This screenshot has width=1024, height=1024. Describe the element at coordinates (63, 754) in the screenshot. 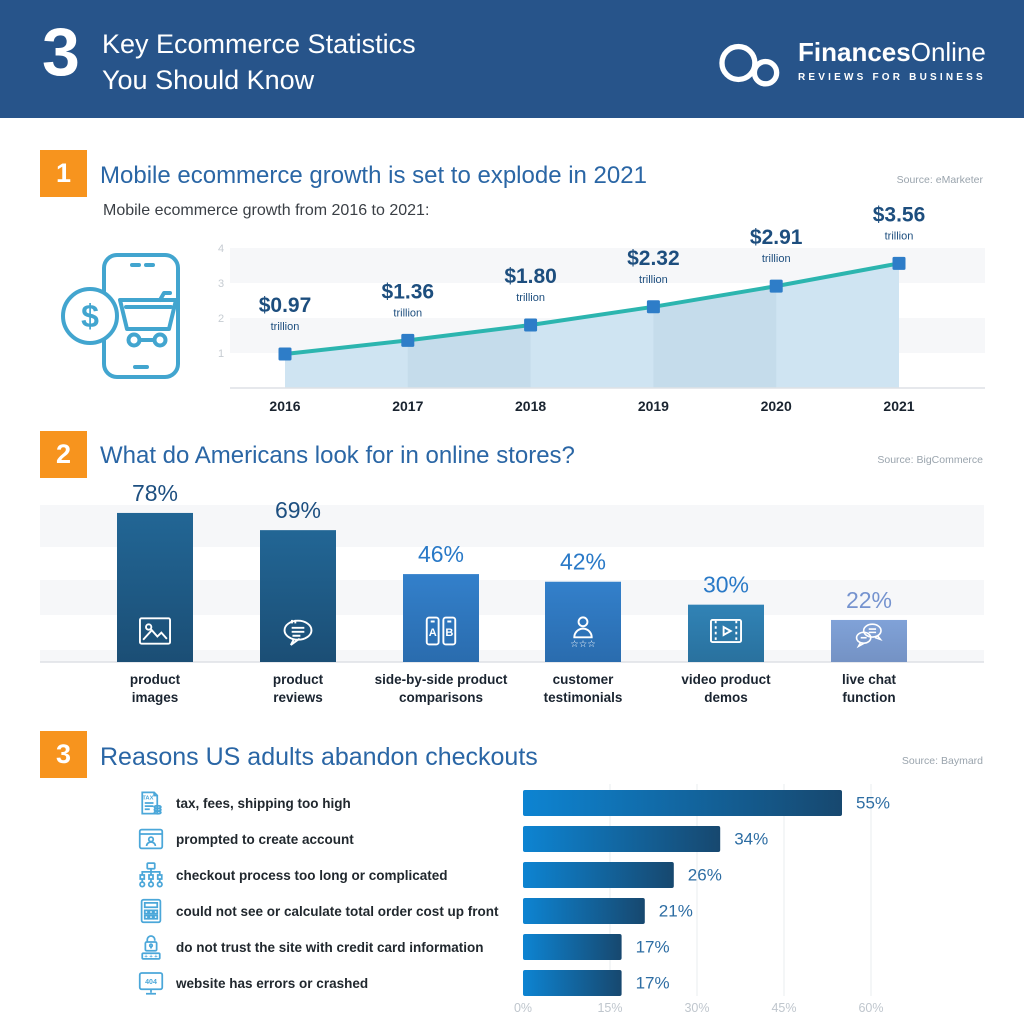

I see `section-3-badge: 3` at that location.